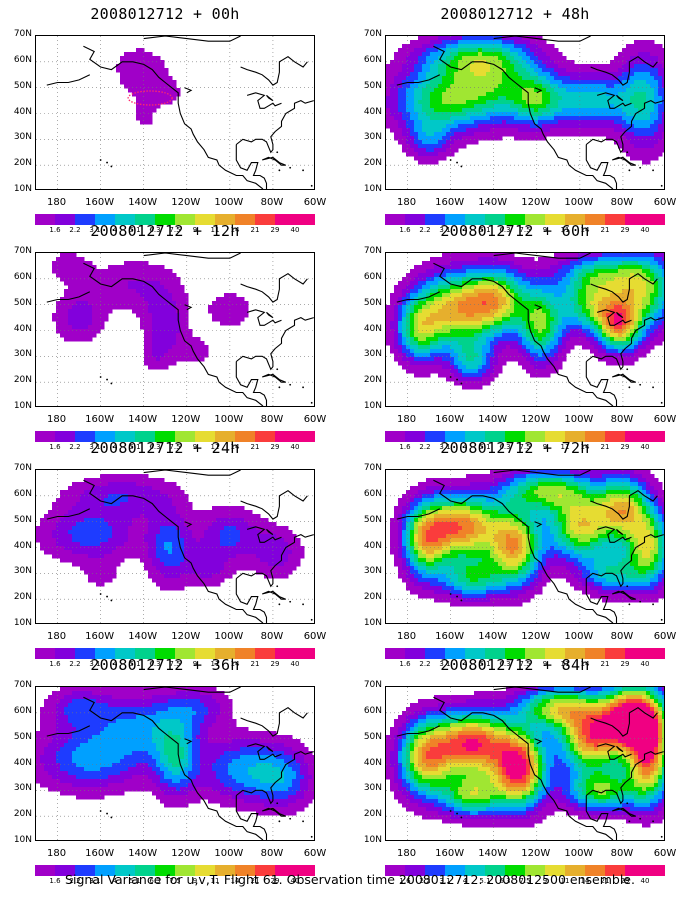 The image size is (700, 900). What do you see at coordinates (295, 881) in the screenshot?
I see `color-bar-label: 40` at bounding box center [295, 881].